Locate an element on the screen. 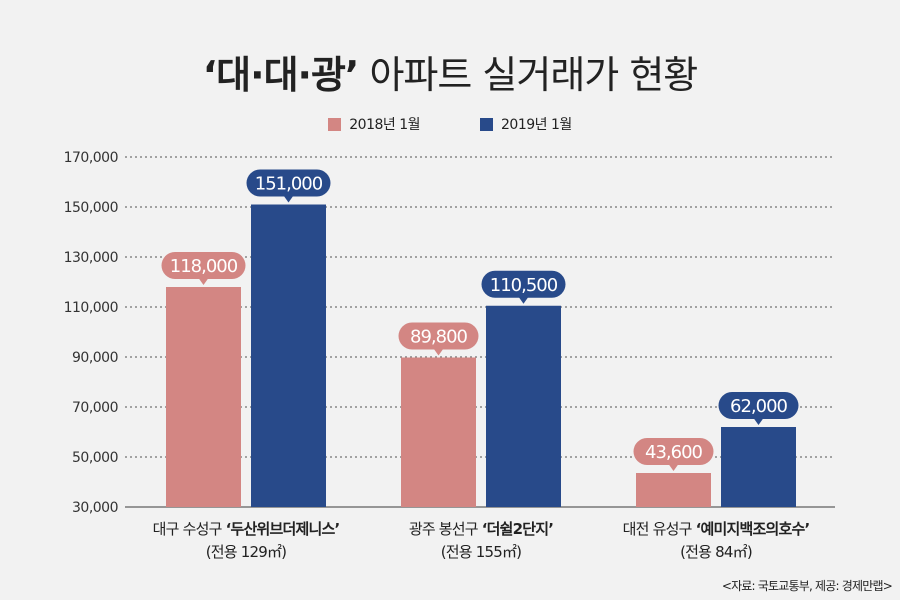 The width and height of the screenshot is (900, 600). legend-item-2018: 2018년 1월 is located at coordinates (374, 124).